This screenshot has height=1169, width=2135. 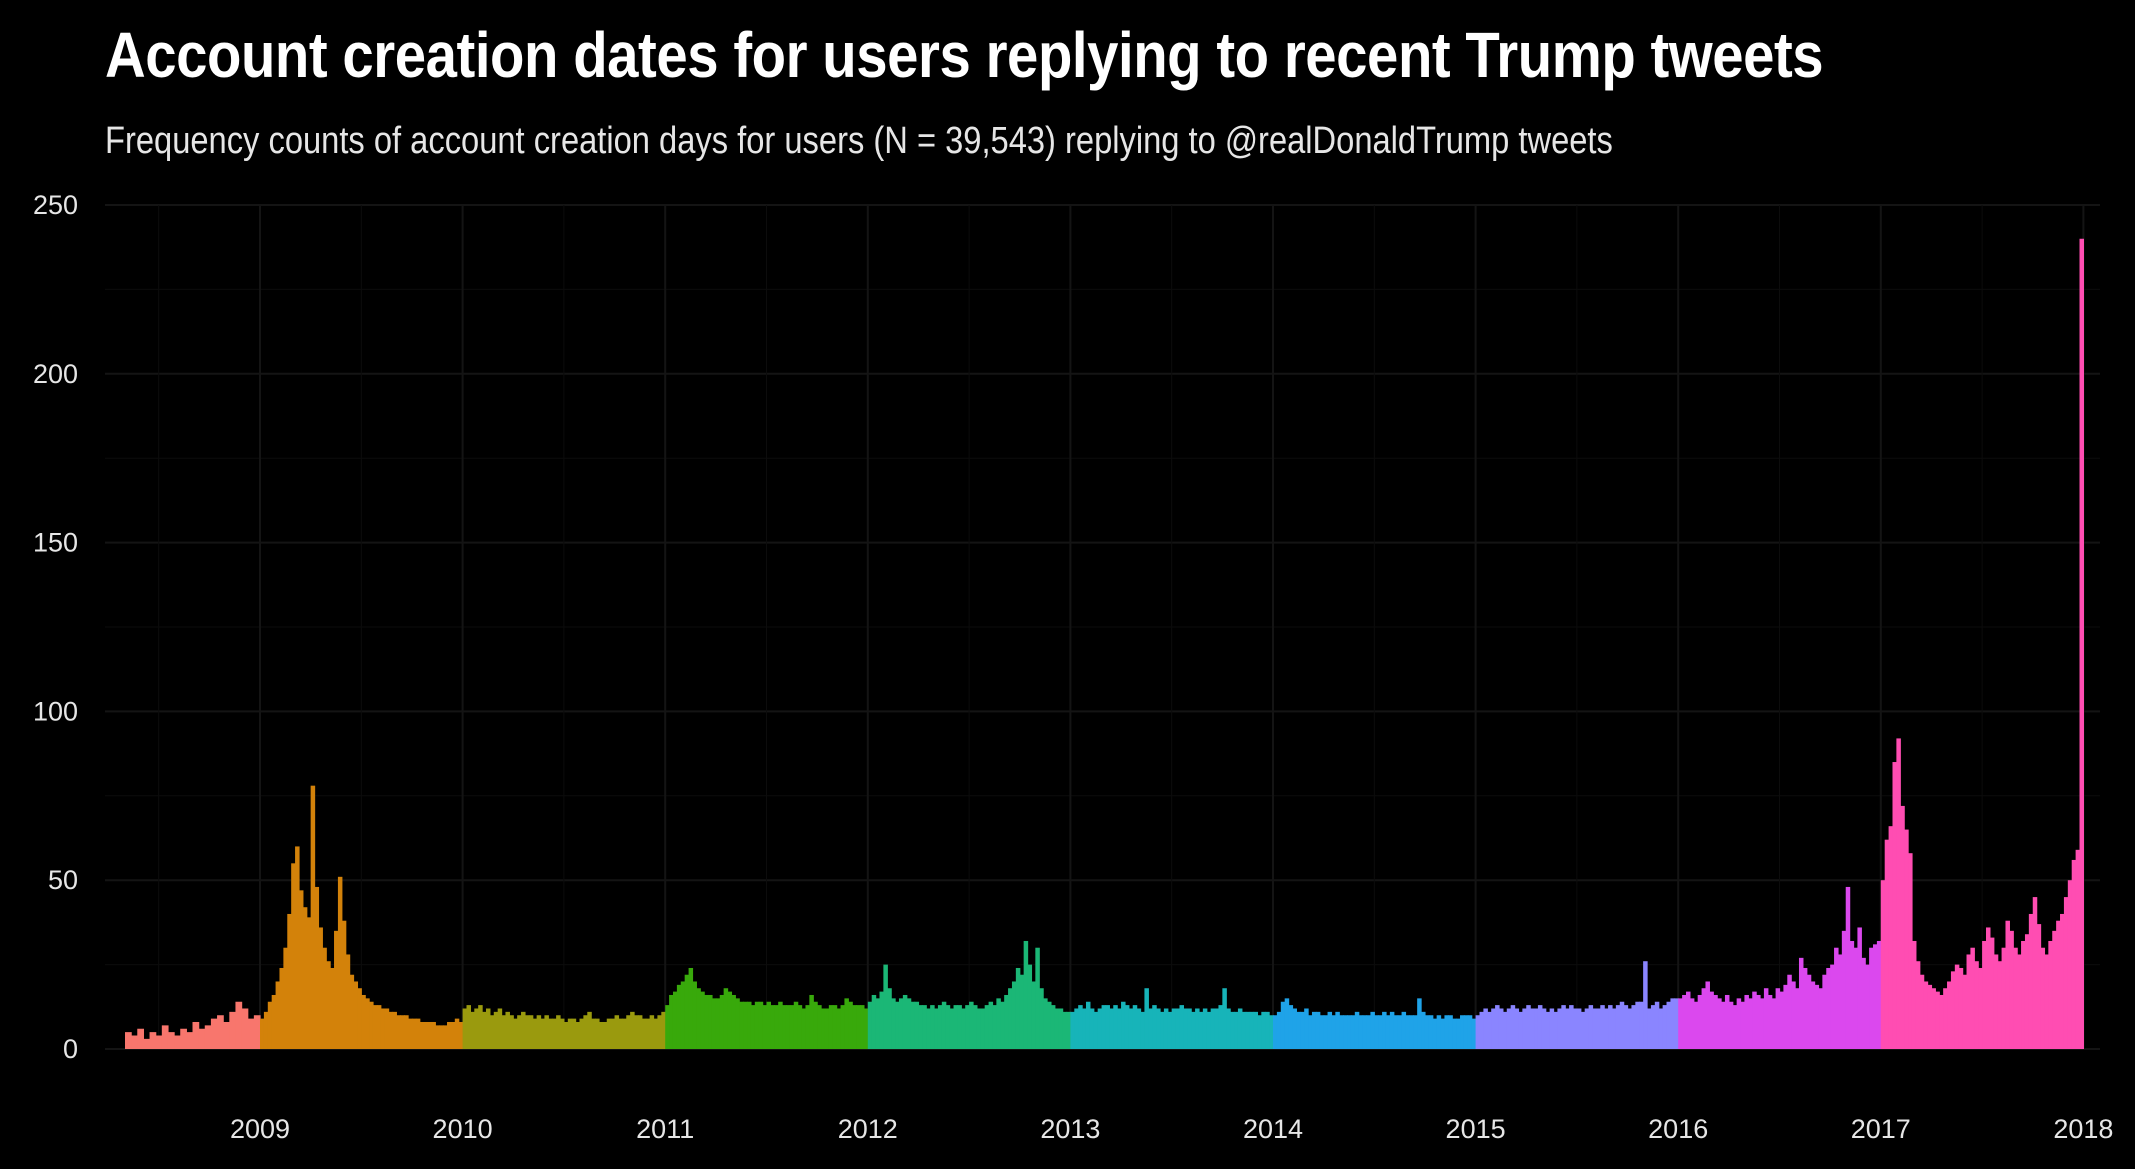 I want to click on x-tick-label: 2012, so click(x=868, y=1129).